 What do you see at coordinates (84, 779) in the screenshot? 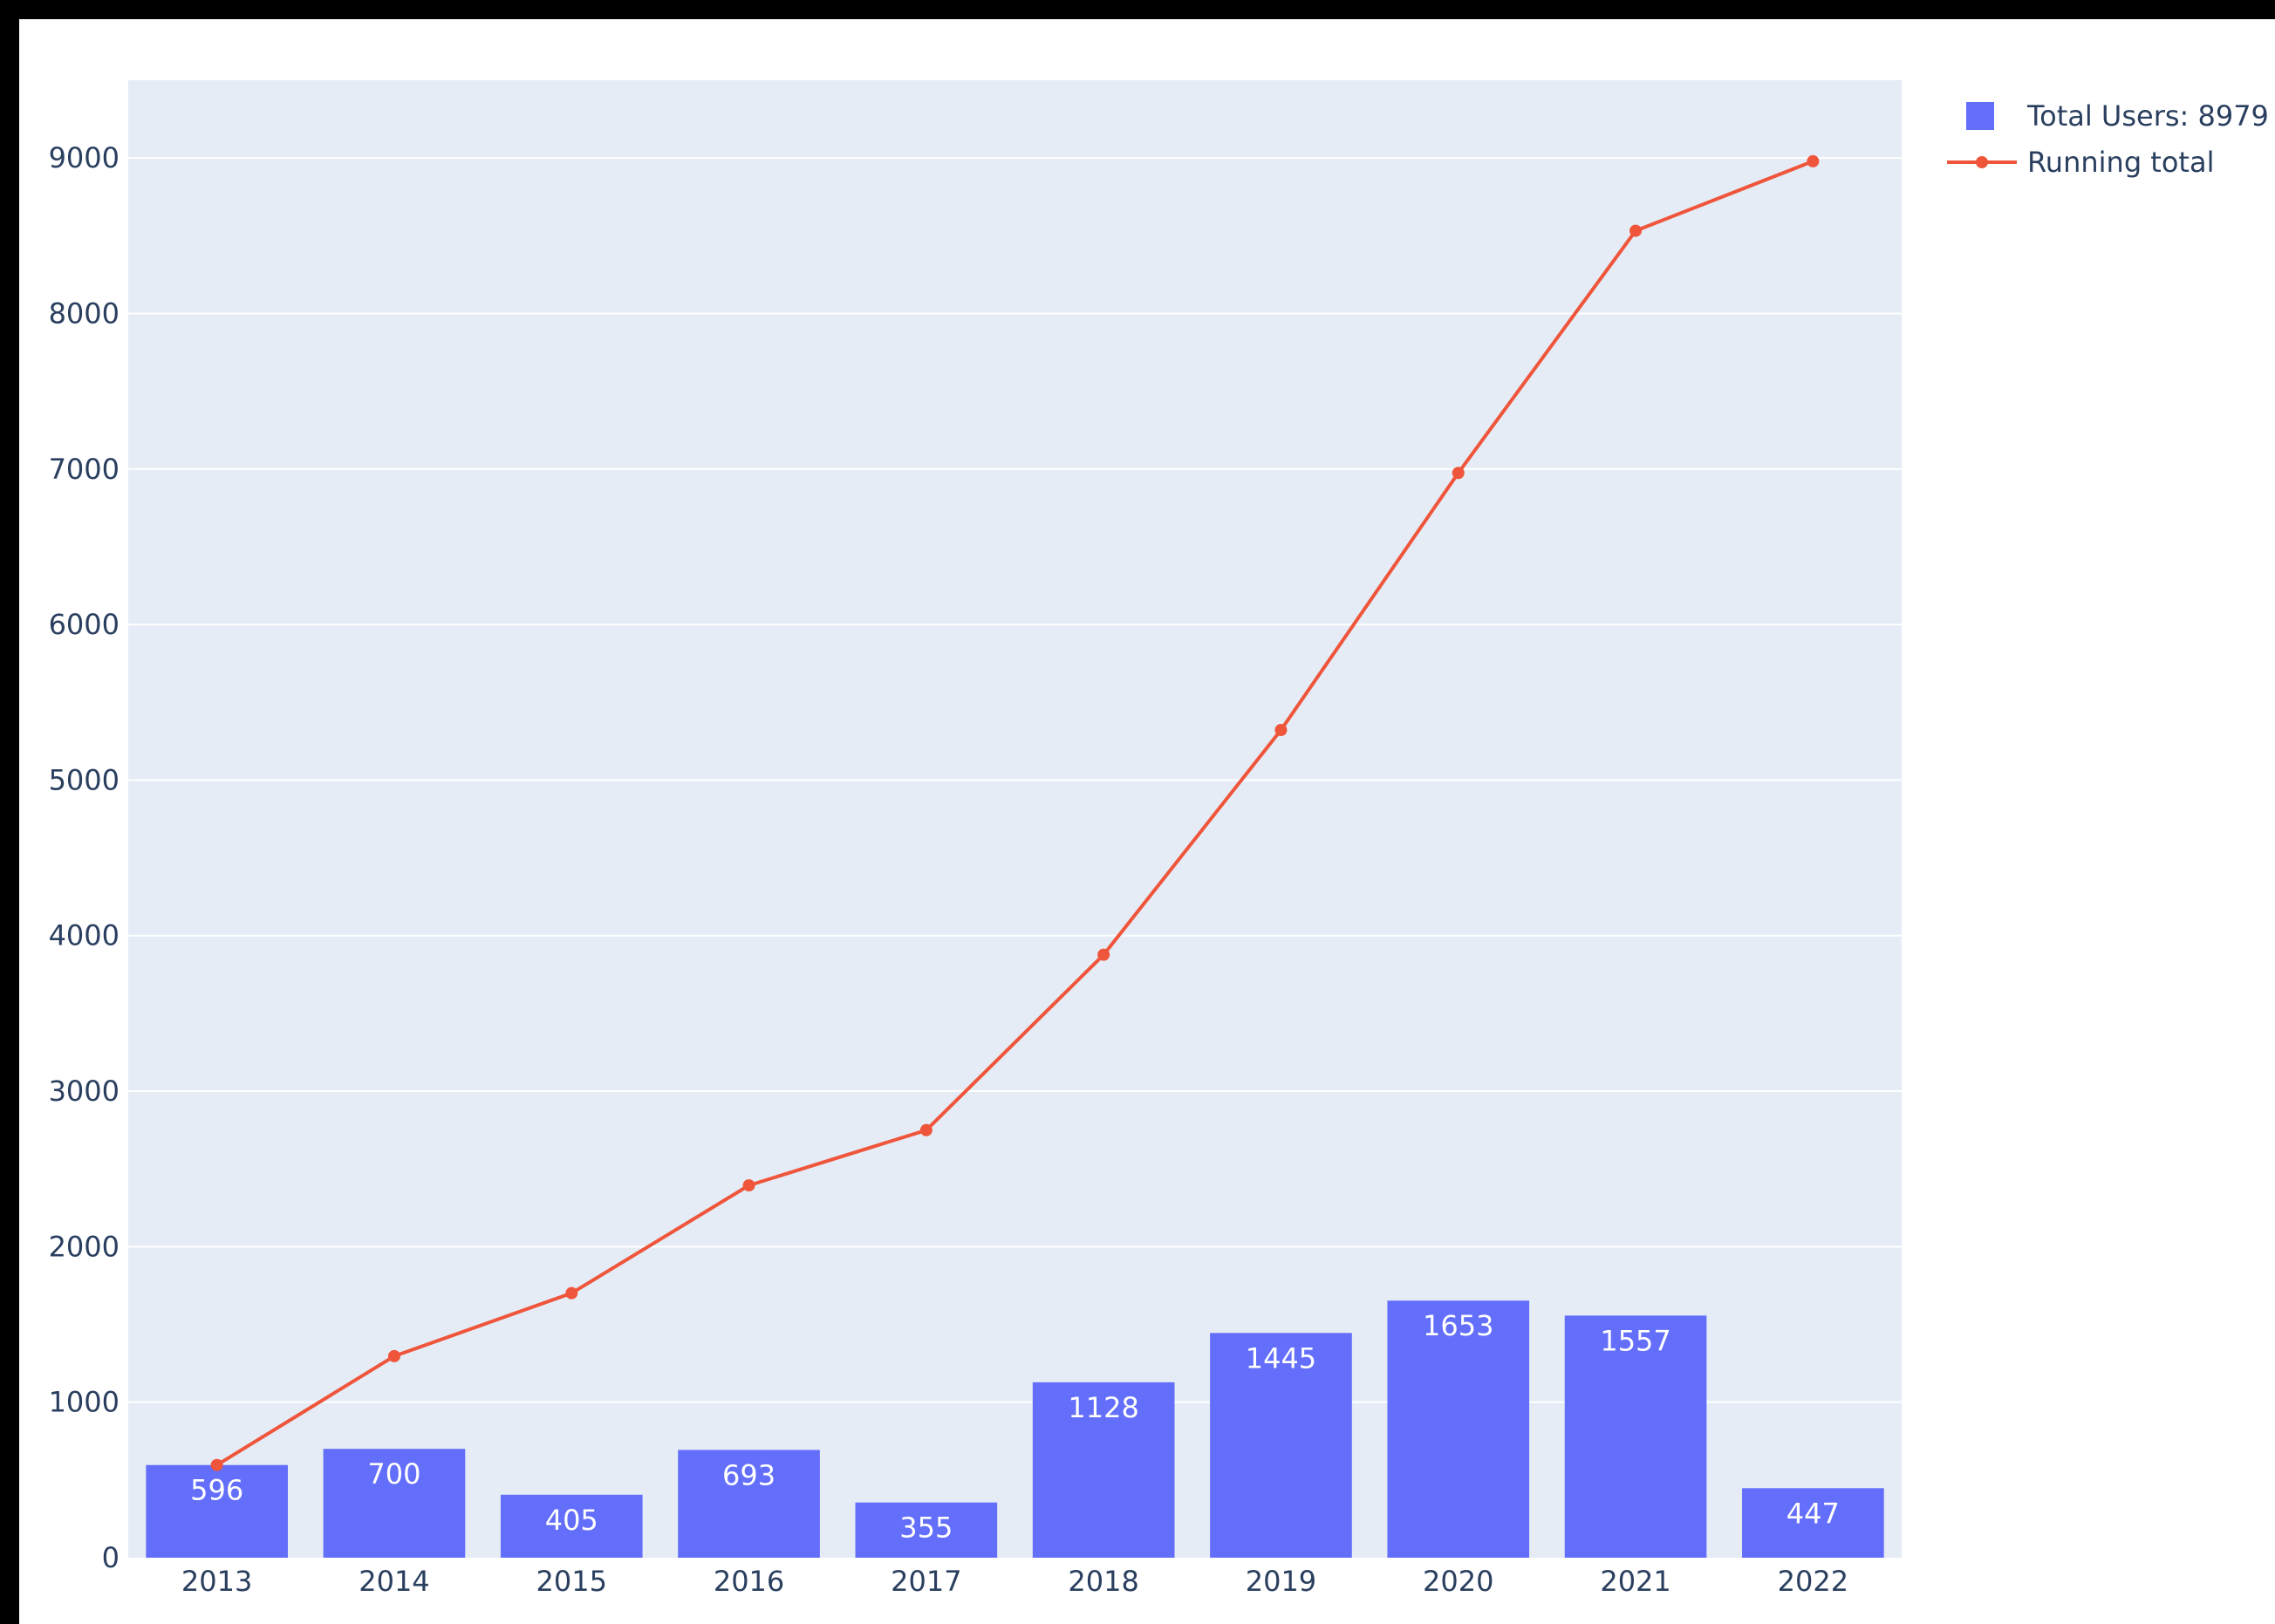
I see `y-tick-label: 5000` at bounding box center [84, 779].